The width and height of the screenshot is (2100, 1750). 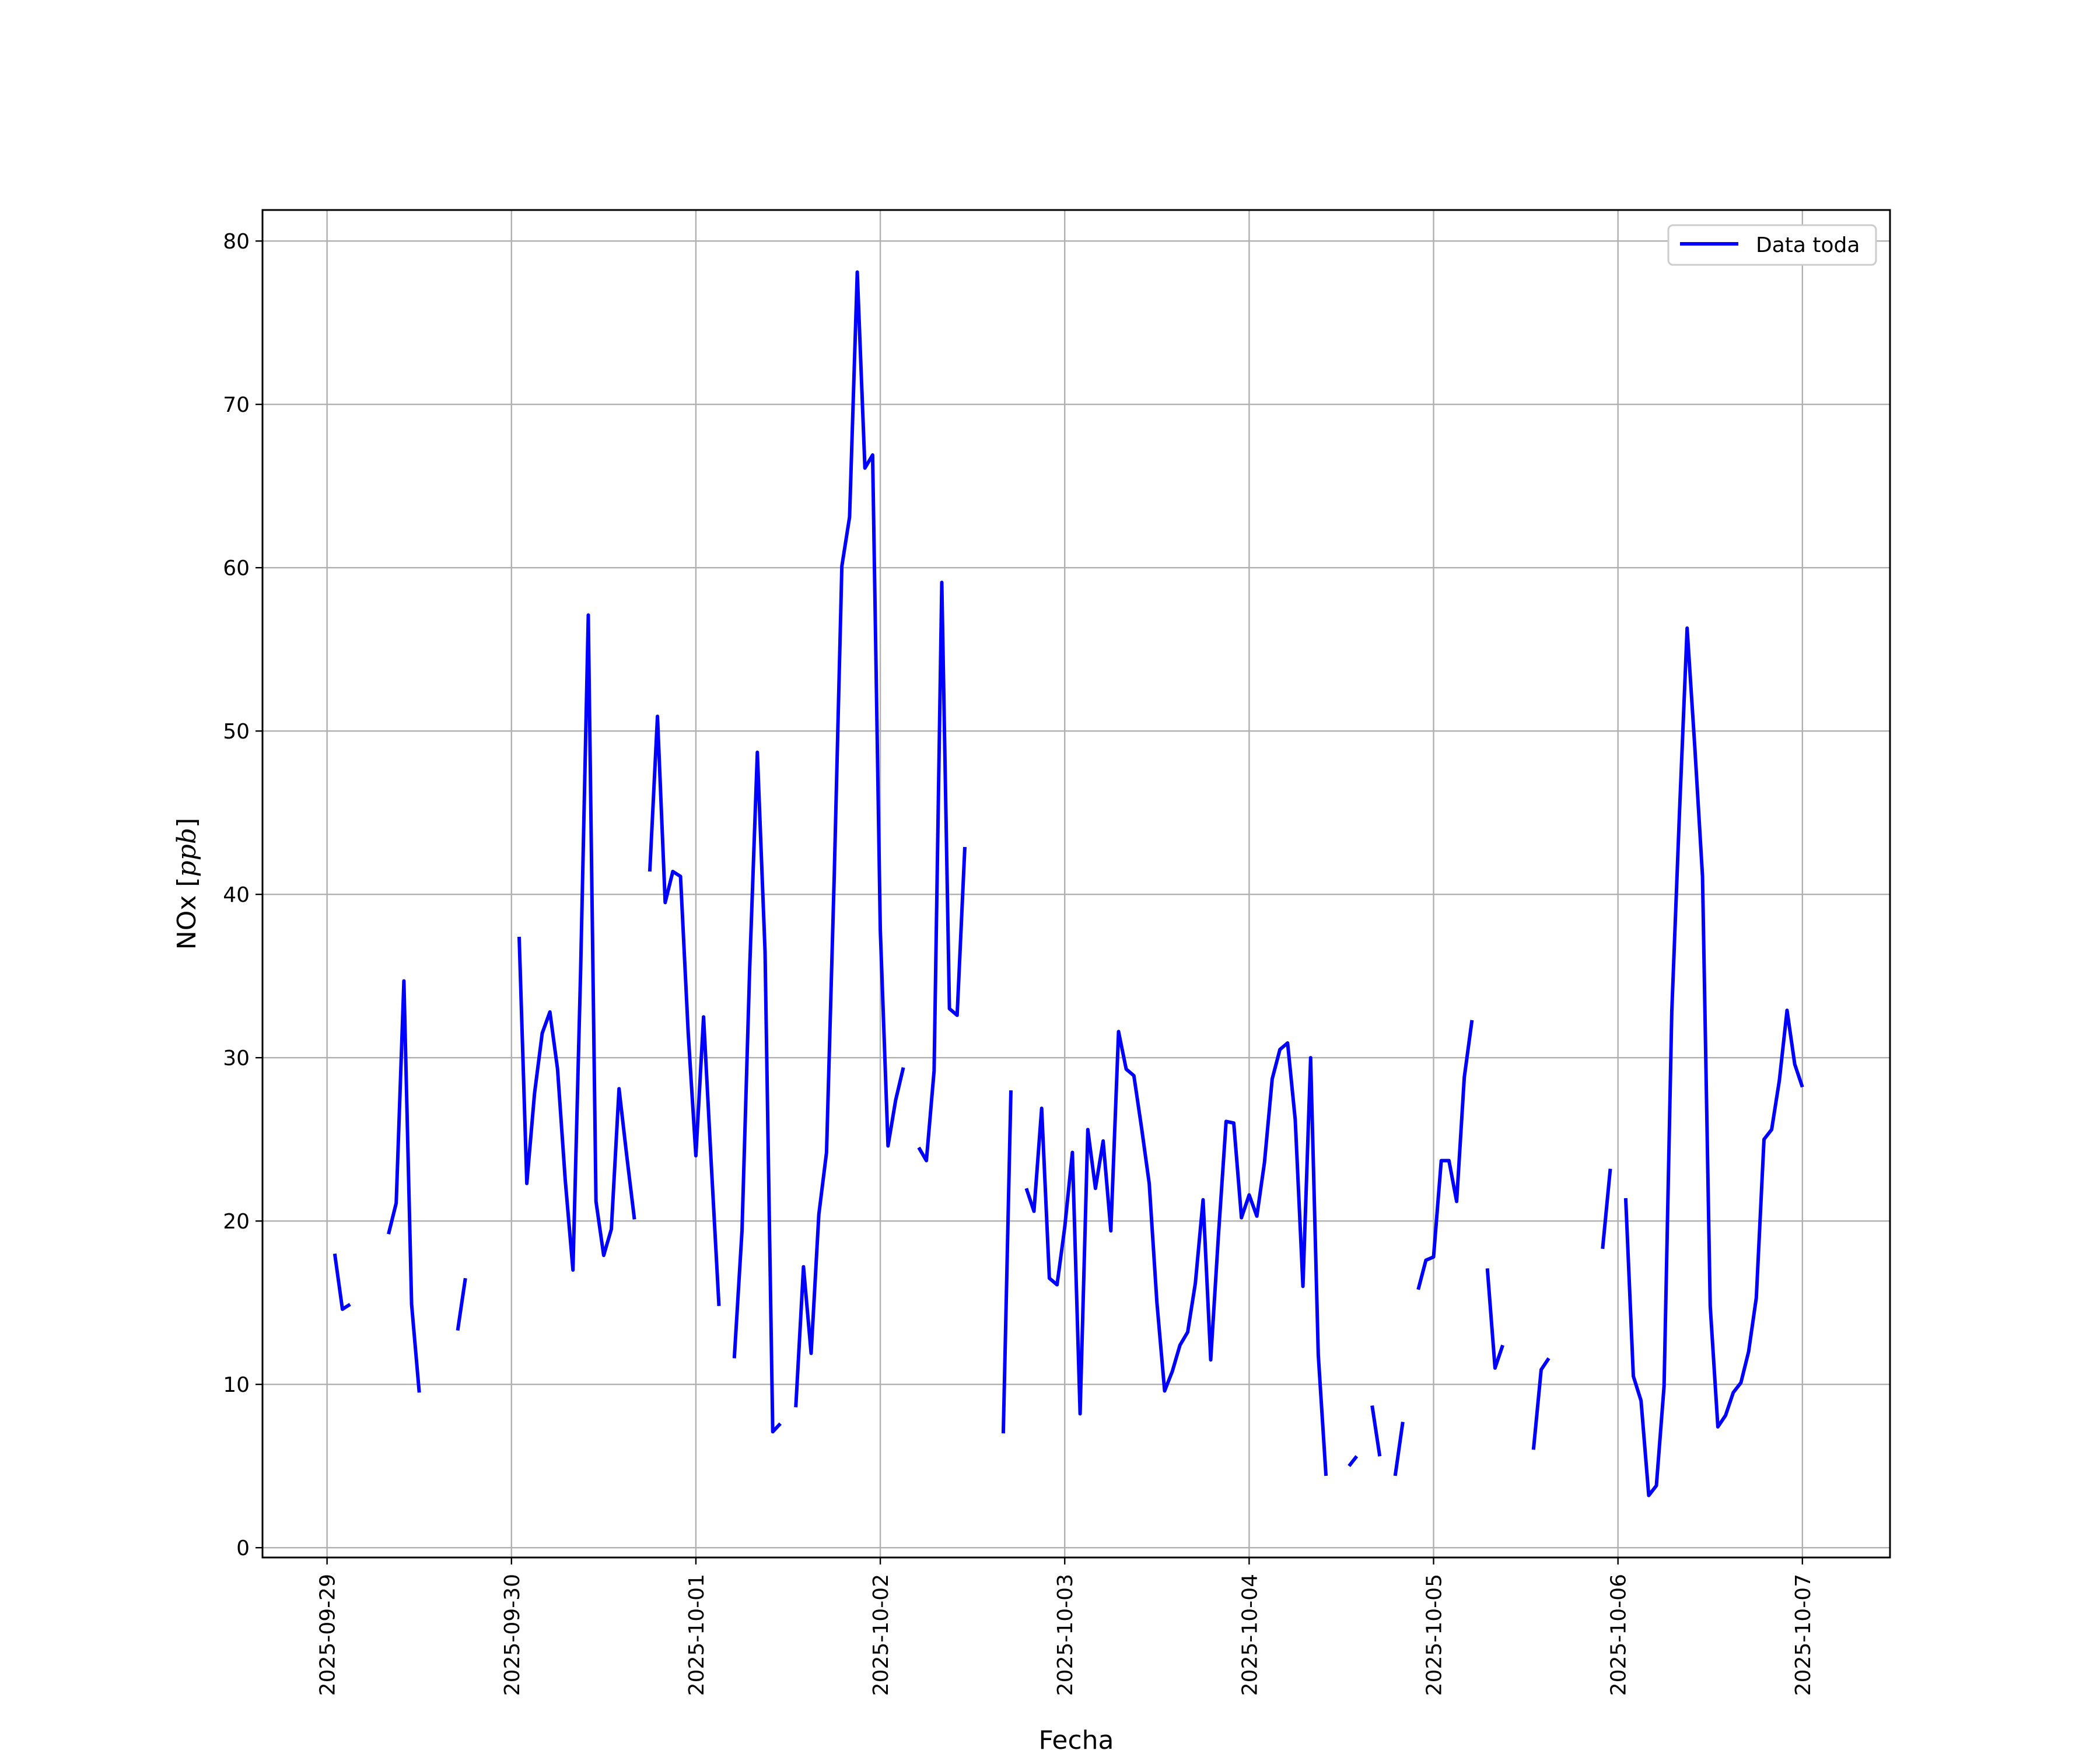 What do you see at coordinates (236, 1385) in the screenshot?
I see `y-tick-label: 10` at bounding box center [236, 1385].